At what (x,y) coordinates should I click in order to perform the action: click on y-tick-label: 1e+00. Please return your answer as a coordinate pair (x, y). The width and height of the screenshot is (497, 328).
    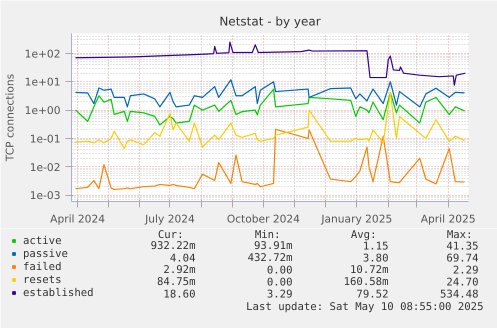
    Looking at the image, I should click on (42, 111).